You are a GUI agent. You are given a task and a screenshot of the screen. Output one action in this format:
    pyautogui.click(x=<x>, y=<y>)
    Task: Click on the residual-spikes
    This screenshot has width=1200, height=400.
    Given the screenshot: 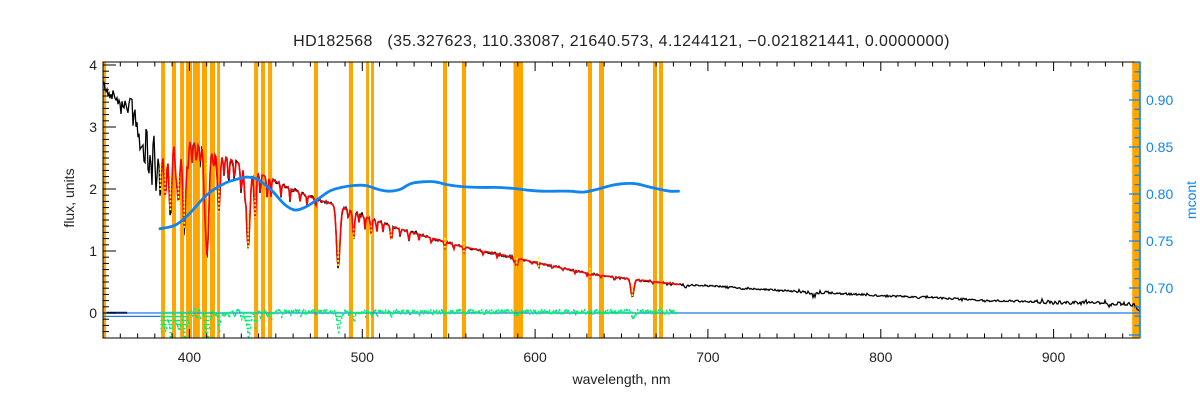 What is the action you would take?
    pyautogui.click(x=397, y=324)
    